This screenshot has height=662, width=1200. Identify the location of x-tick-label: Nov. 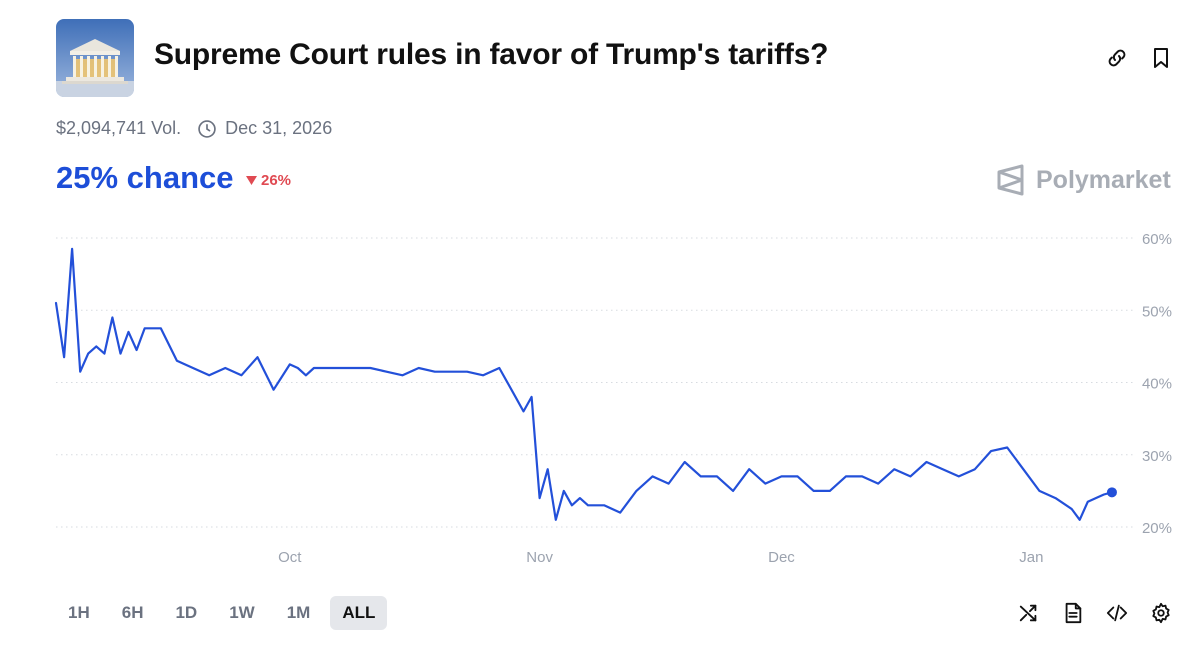
(539, 557).